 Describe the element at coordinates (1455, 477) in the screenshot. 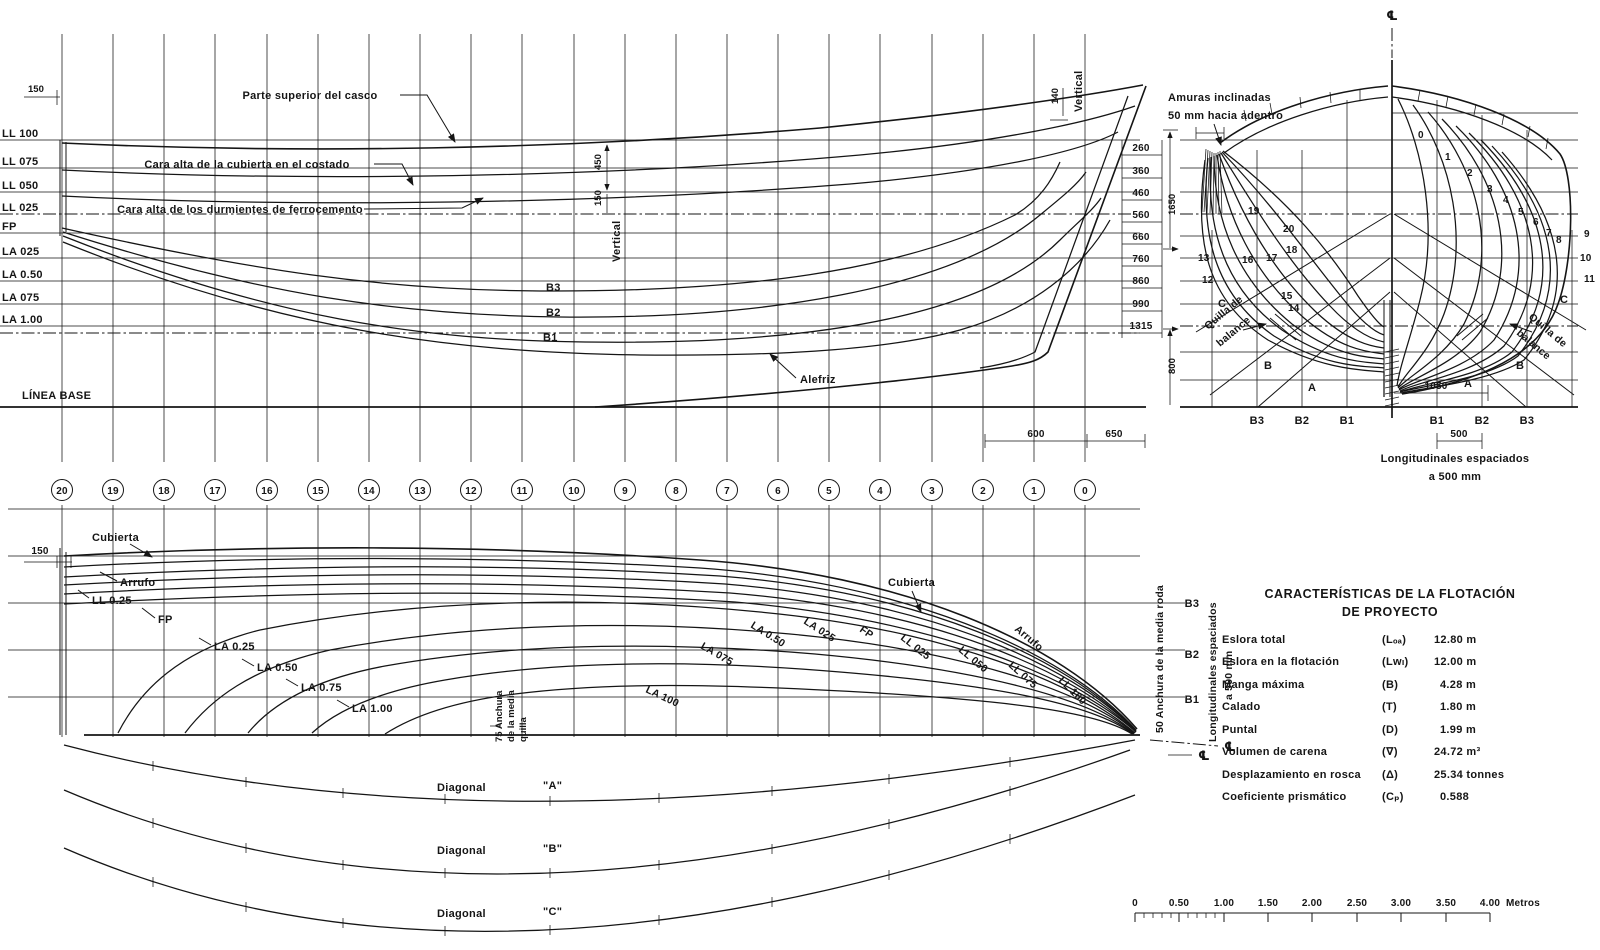

I see `longitudinales-note-2: a 500 mm` at that location.